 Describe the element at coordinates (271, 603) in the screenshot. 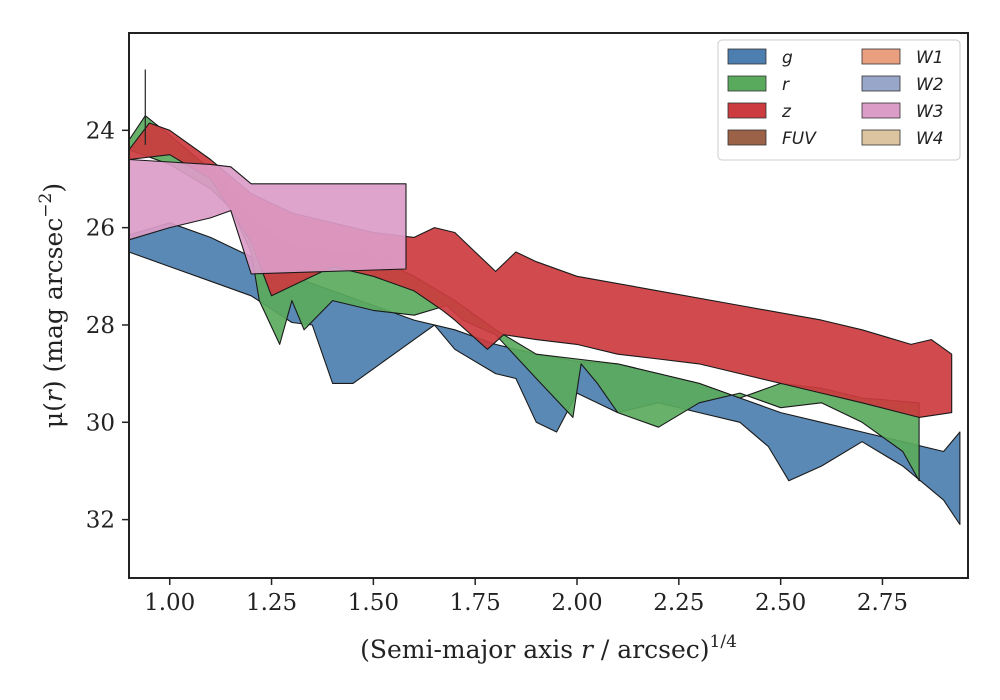

I see `x-tick-label: 1.25` at that location.